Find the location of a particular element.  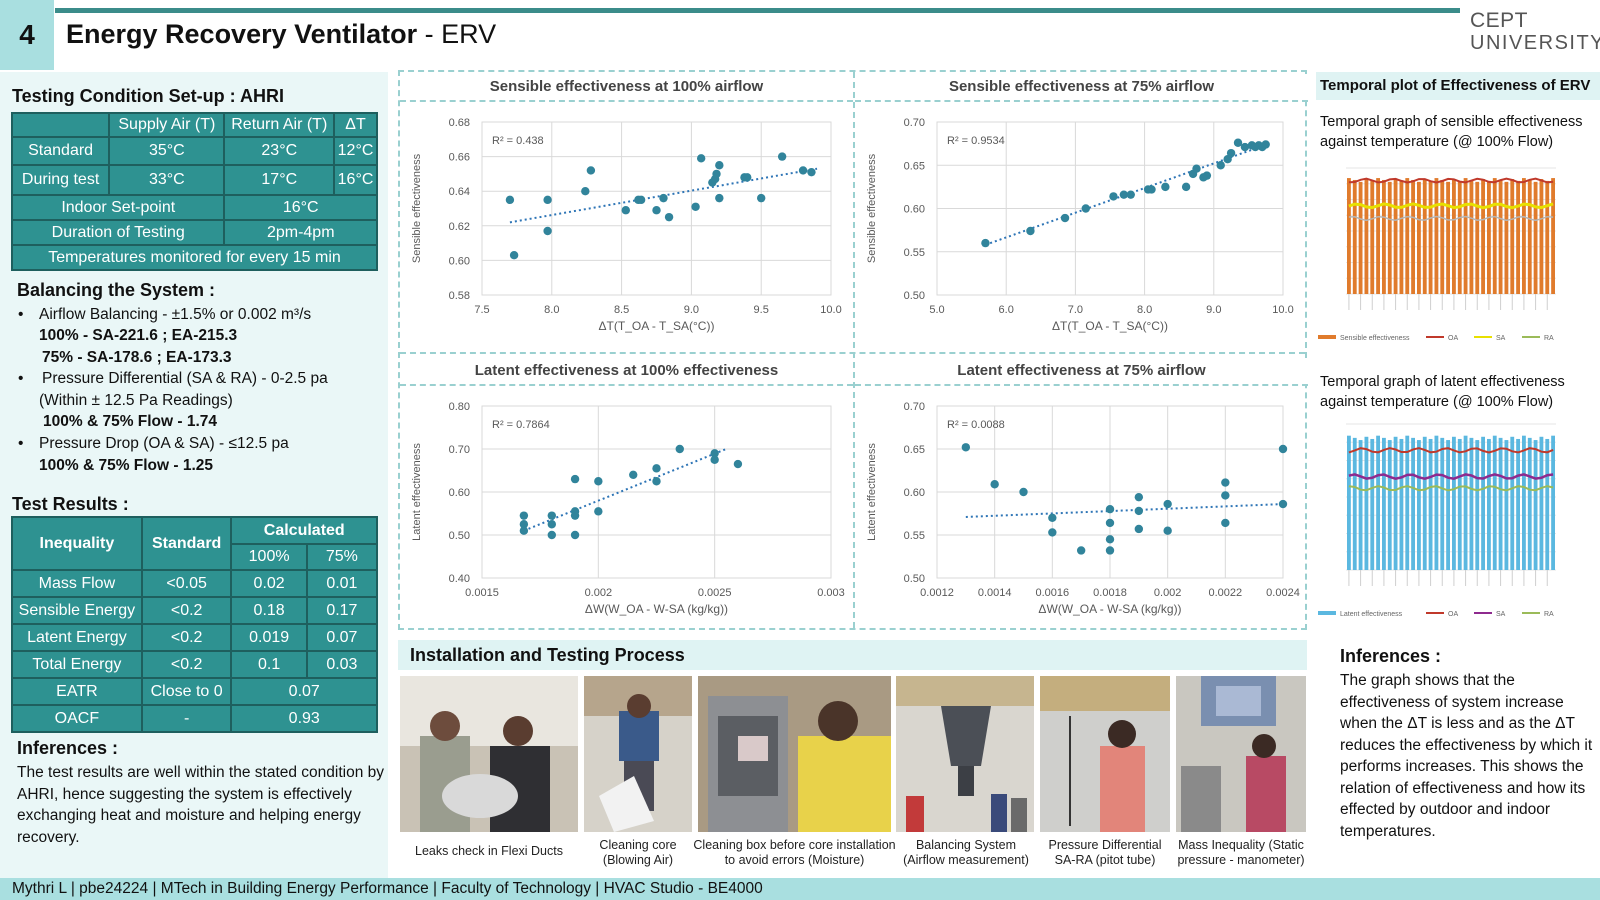

bullet-pressure-drop: • Pressure Drop (OA & SA) - ≤12.5 pa is located at coordinates (153, 443).